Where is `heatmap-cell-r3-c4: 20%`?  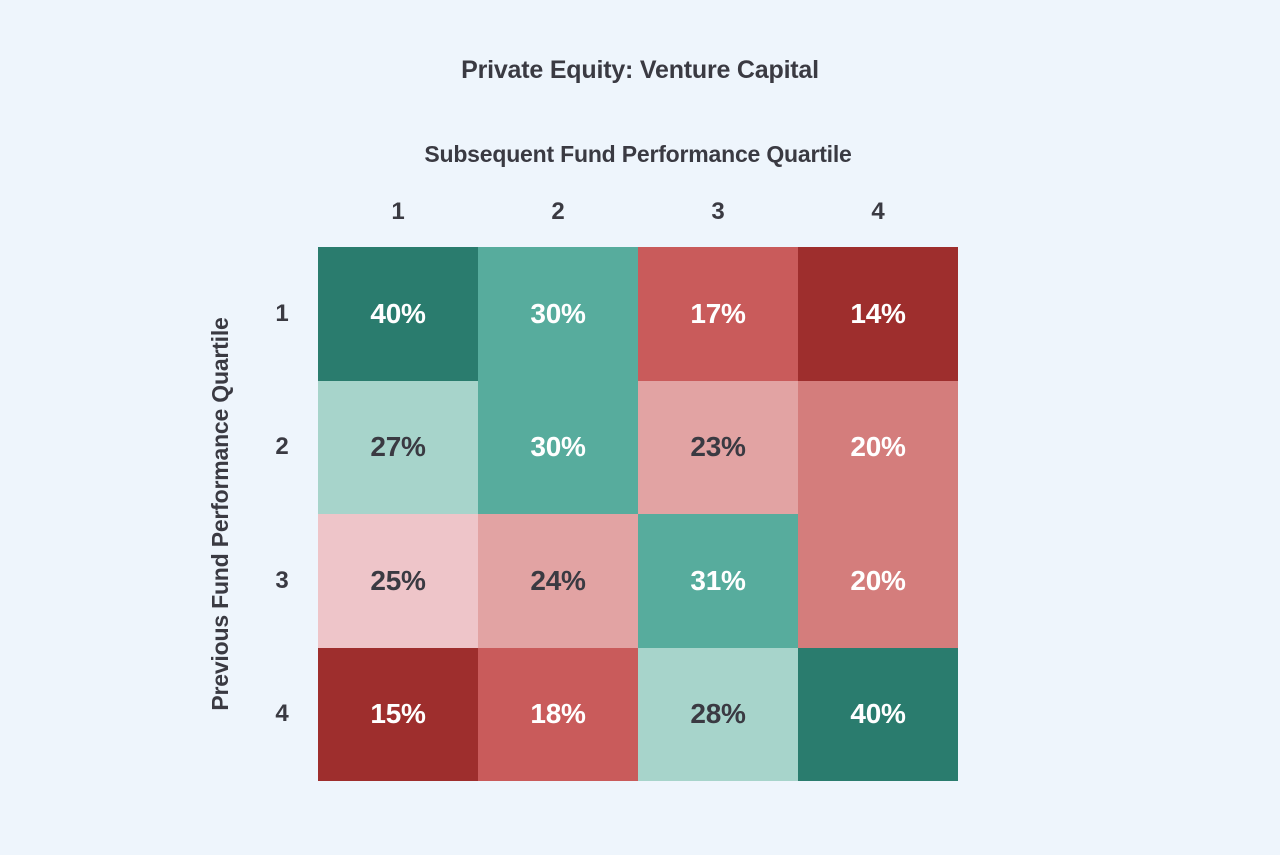 heatmap-cell-r3-c4: 20% is located at coordinates (878, 581).